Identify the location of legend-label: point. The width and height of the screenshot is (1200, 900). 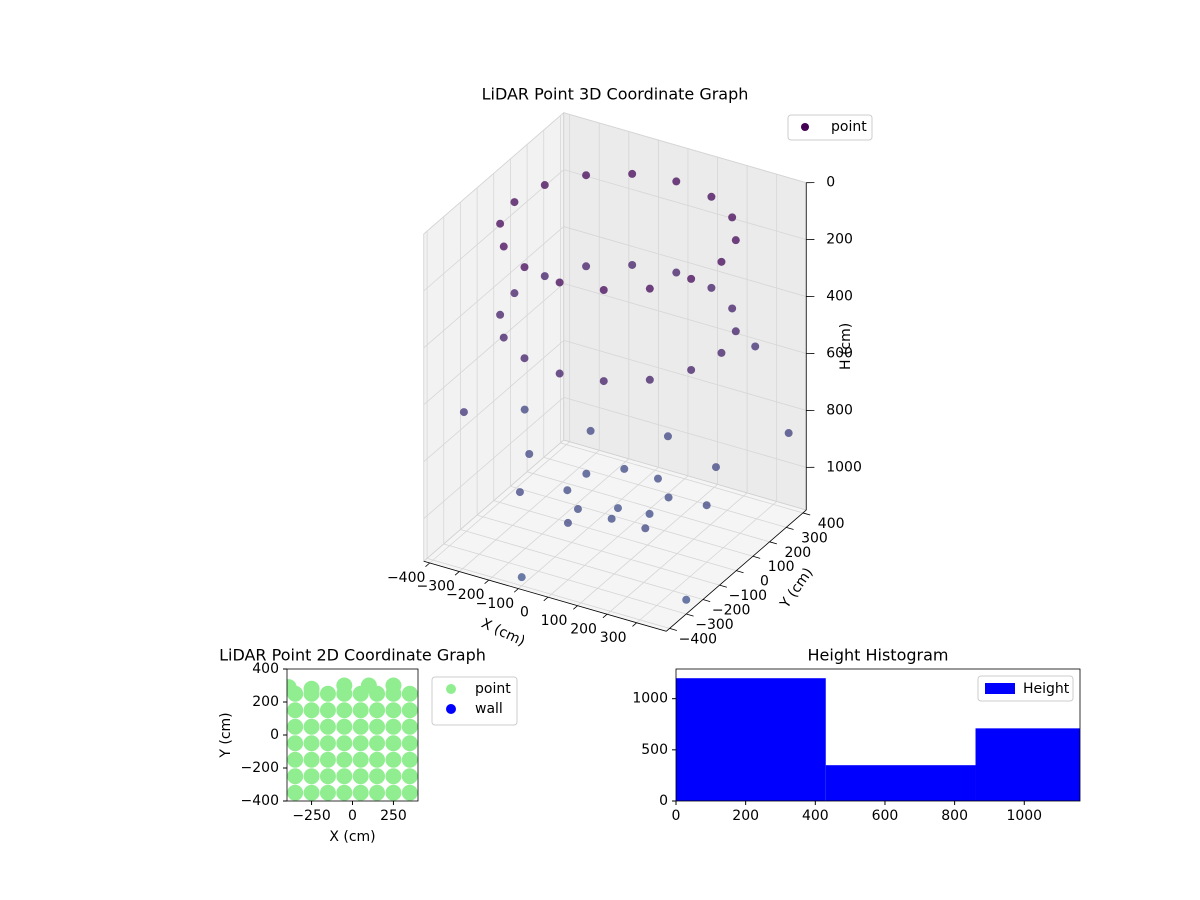
(849, 127).